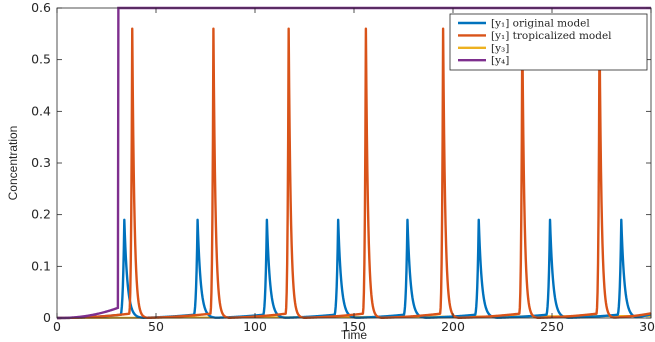  Describe the element at coordinates (255, 326) in the screenshot. I see `x-tick-label: 100` at that location.